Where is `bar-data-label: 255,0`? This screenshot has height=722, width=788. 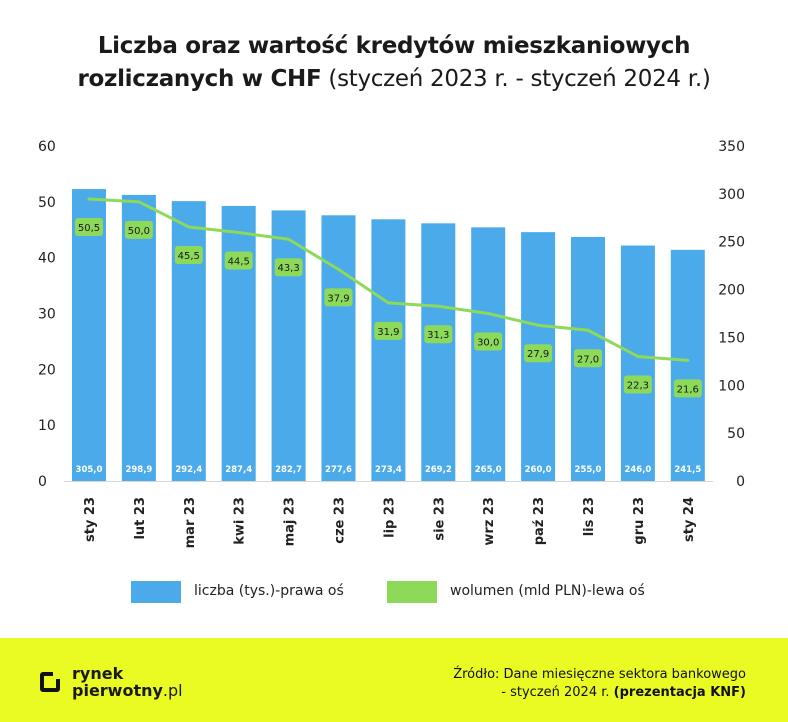
bar-data-label: 255,0 is located at coordinates (588, 470).